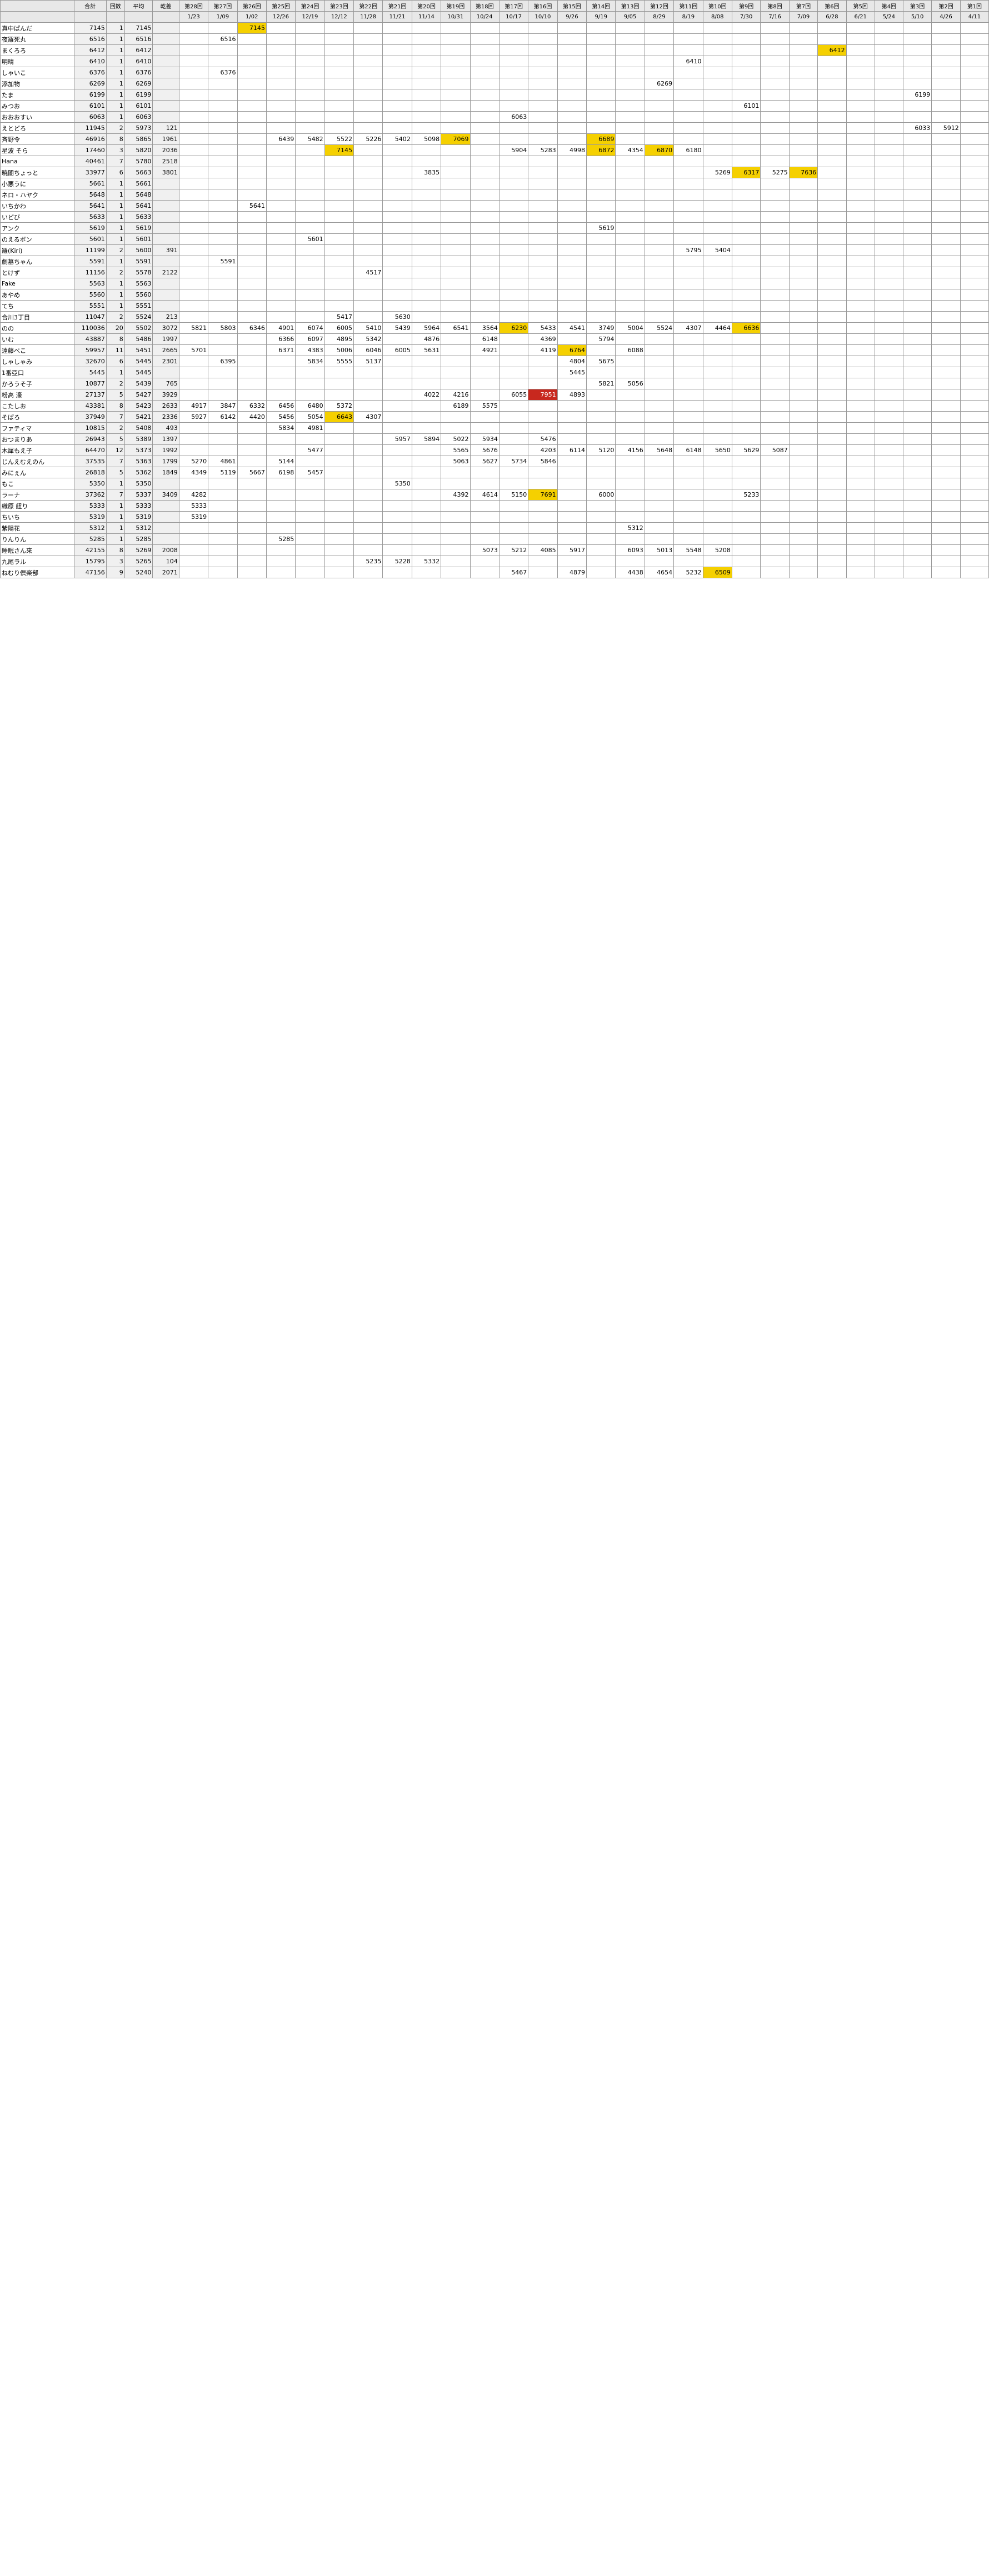 This screenshot has height=2576, width=989. What do you see at coordinates (888, 17) in the screenshot?
I see `date-header: 5/24` at bounding box center [888, 17].